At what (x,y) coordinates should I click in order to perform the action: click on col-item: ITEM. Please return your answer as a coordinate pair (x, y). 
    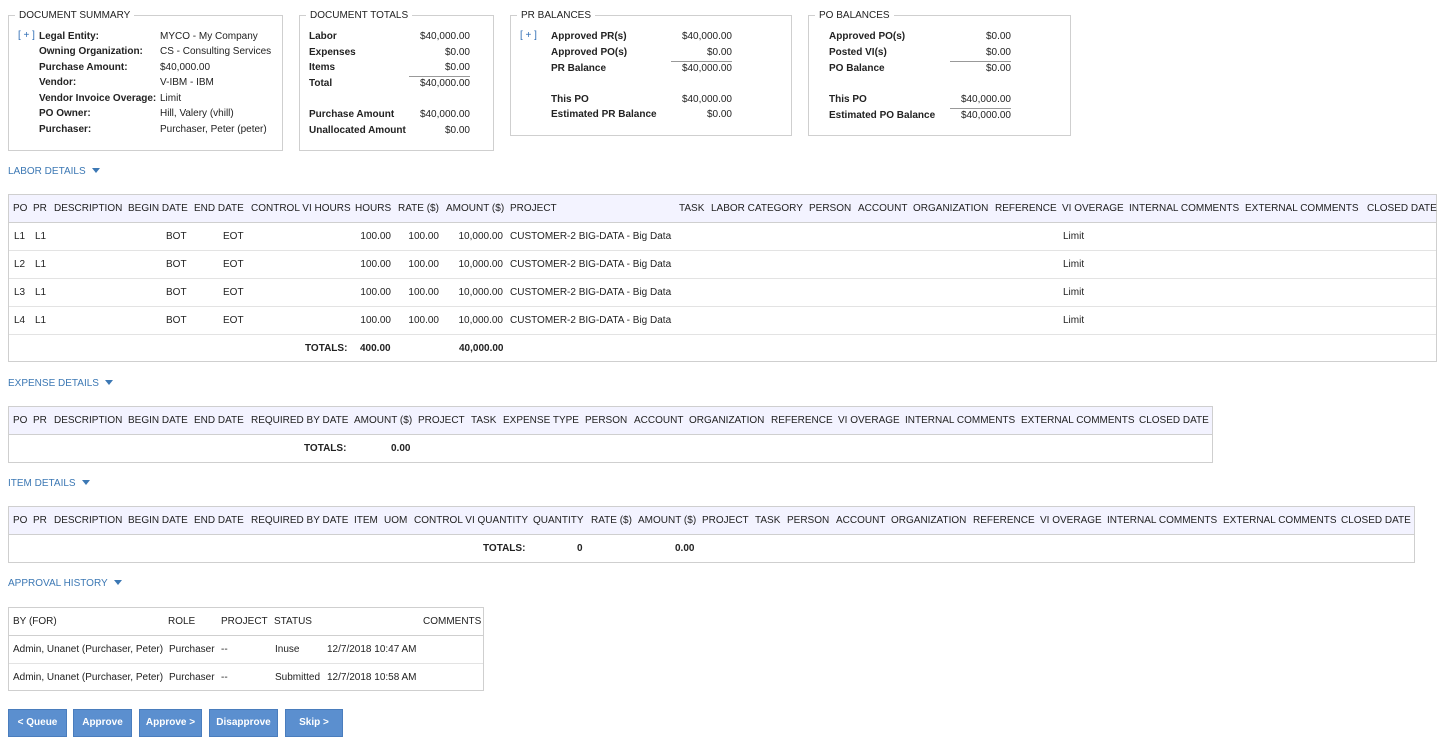
    Looking at the image, I should click on (366, 520).